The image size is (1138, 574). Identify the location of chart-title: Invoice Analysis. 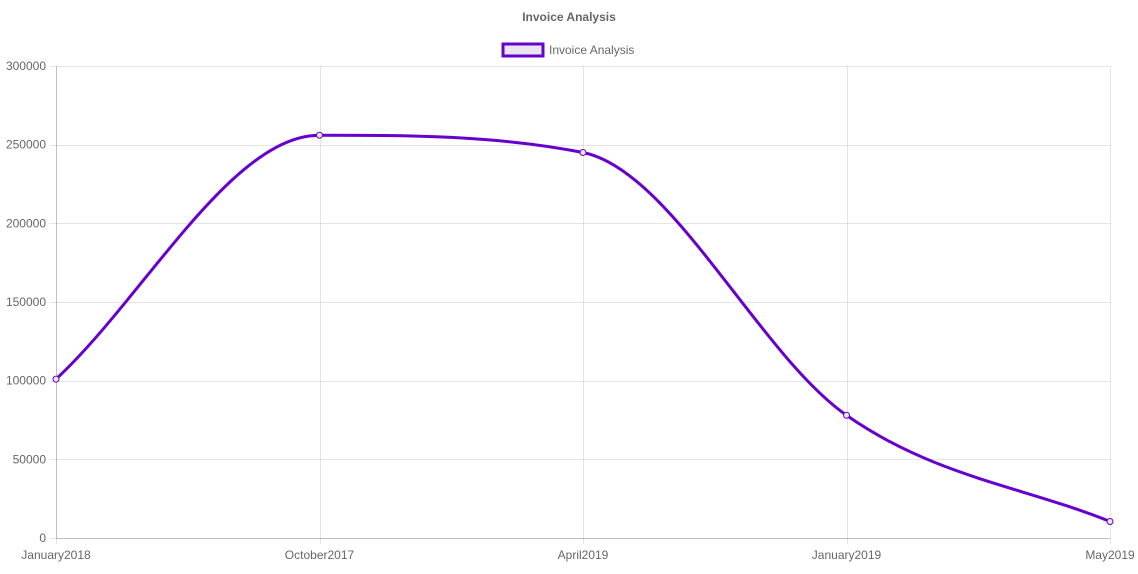
(569, 17).